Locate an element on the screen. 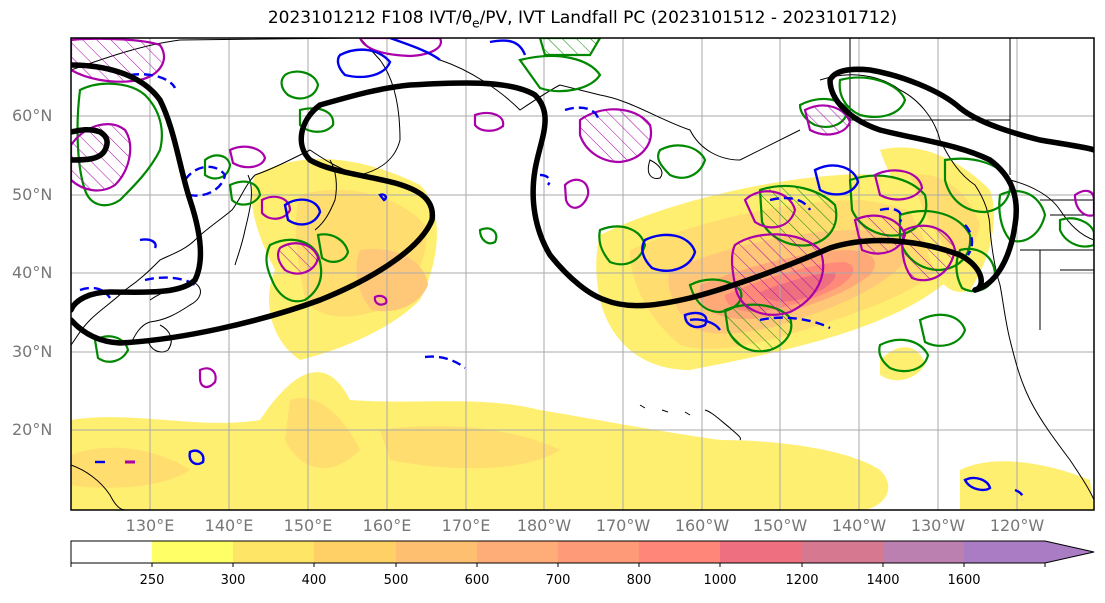  lat-label-30n: 30°N is located at coordinates (32, 351).